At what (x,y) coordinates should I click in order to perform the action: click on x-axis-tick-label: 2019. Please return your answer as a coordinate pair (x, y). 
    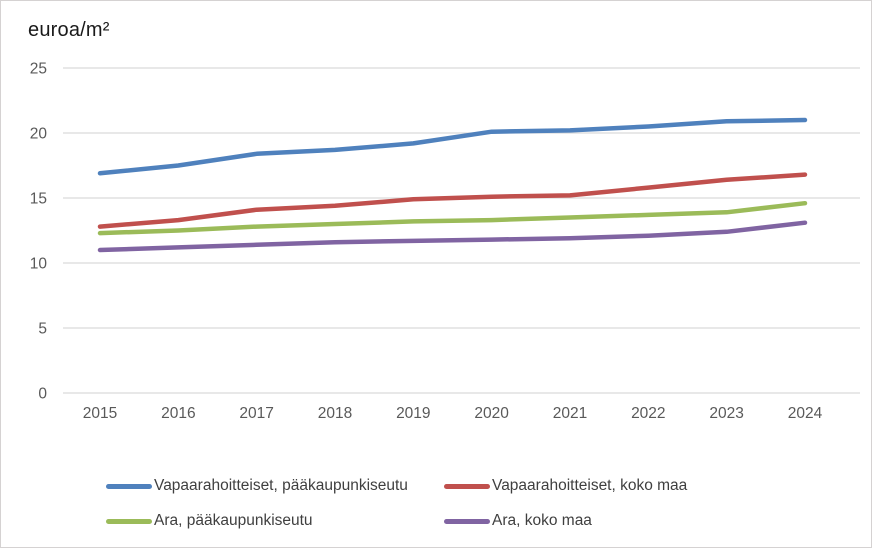
    Looking at the image, I should click on (413, 413).